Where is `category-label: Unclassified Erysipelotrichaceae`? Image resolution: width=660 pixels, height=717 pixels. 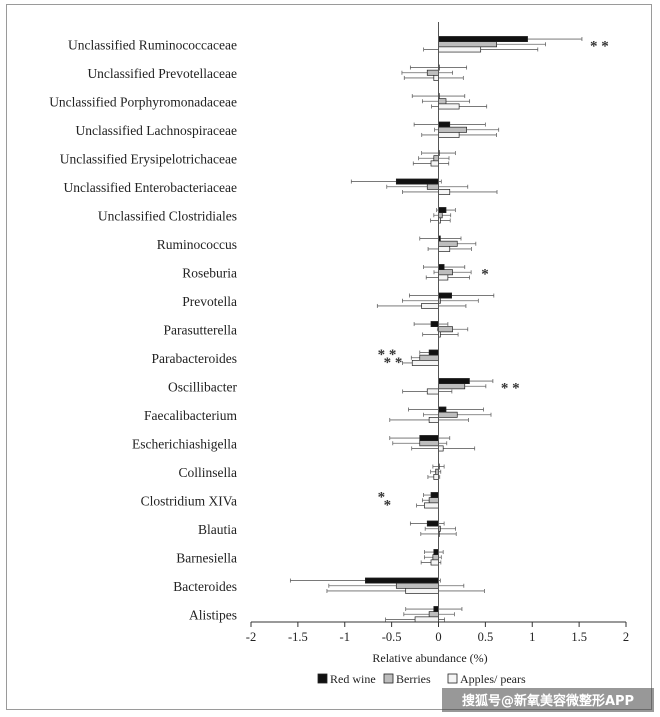
category-label: Unclassified Erysipelotrichaceae is located at coordinates (148, 158).